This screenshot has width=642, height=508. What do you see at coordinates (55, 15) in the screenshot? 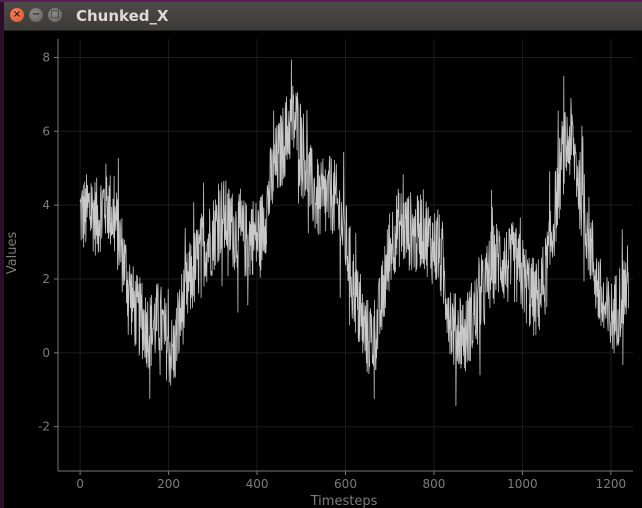
I see `maximize-icon: □` at bounding box center [55, 15].